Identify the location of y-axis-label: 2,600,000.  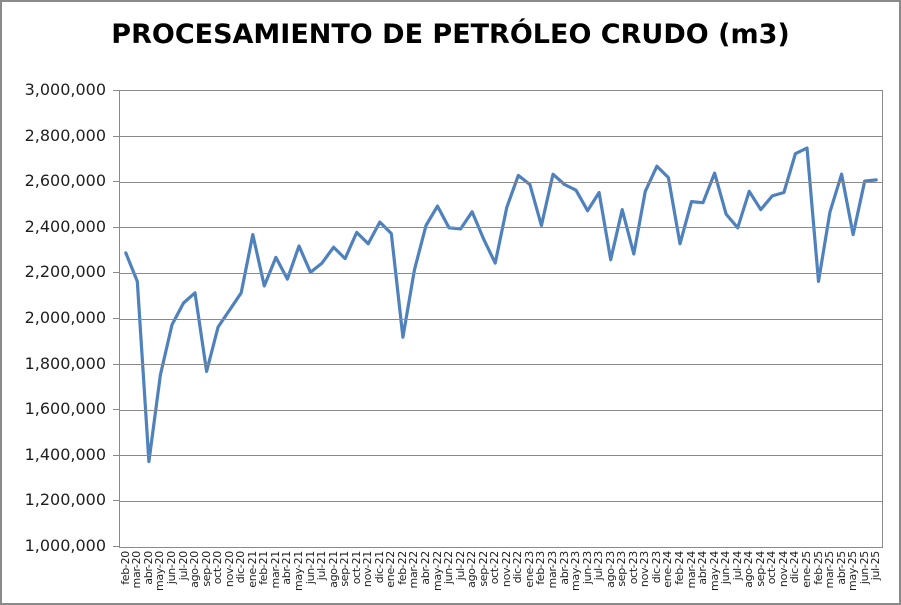
(65, 181).